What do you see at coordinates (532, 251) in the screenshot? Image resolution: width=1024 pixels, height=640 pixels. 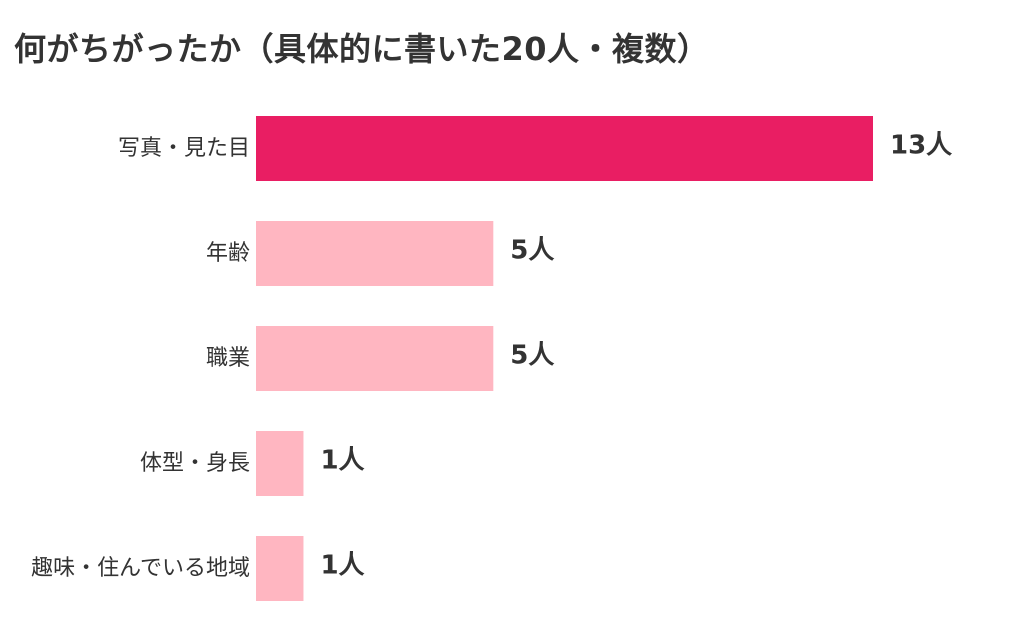 I see `value-label-2: 5人` at bounding box center [532, 251].